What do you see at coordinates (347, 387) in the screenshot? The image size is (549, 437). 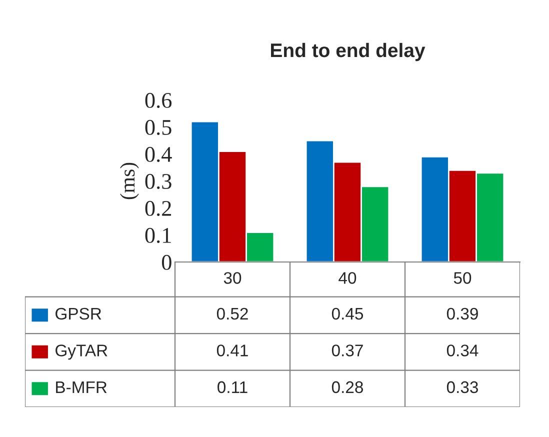 I see `data-label: 0.28` at bounding box center [347, 387].